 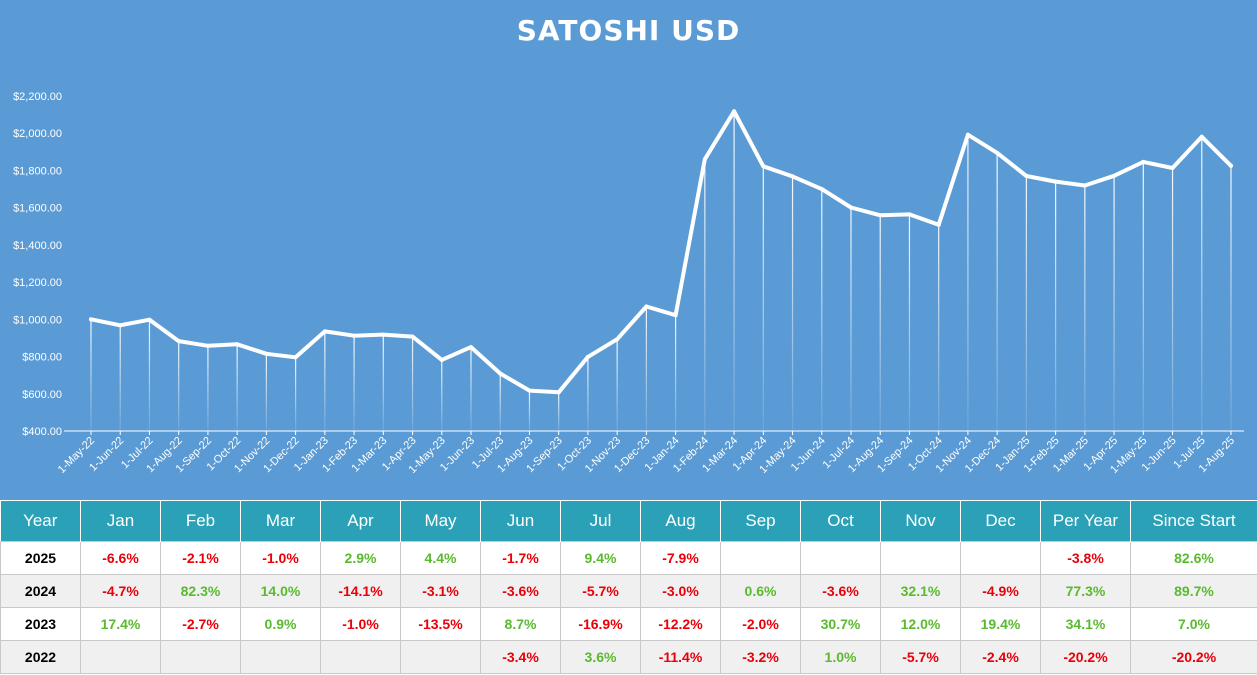 I want to click on column-header: Jan, so click(x=120, y=521).